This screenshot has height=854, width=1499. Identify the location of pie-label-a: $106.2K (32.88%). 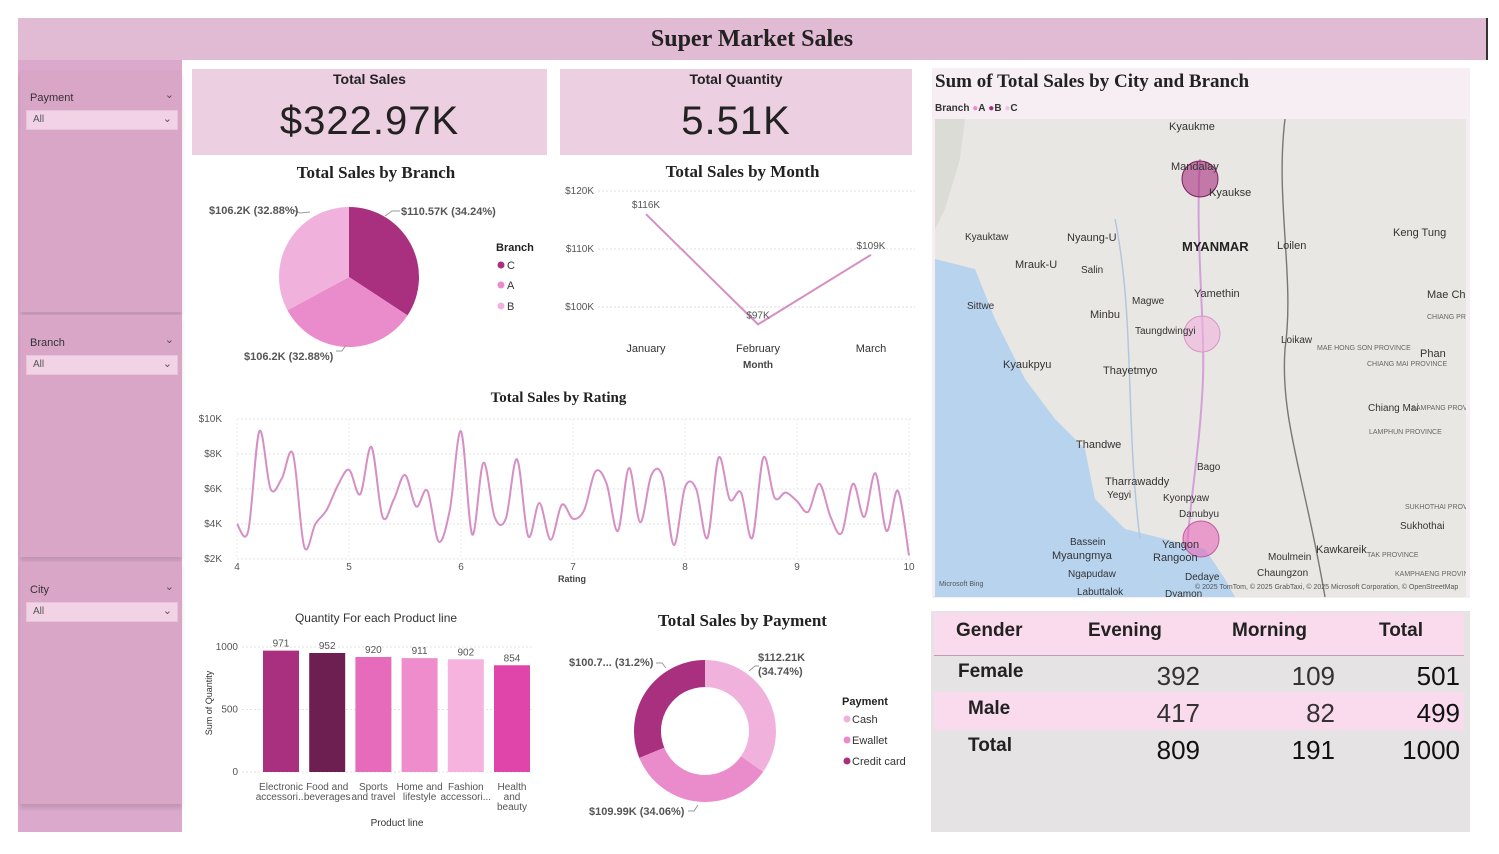
(289, 357).